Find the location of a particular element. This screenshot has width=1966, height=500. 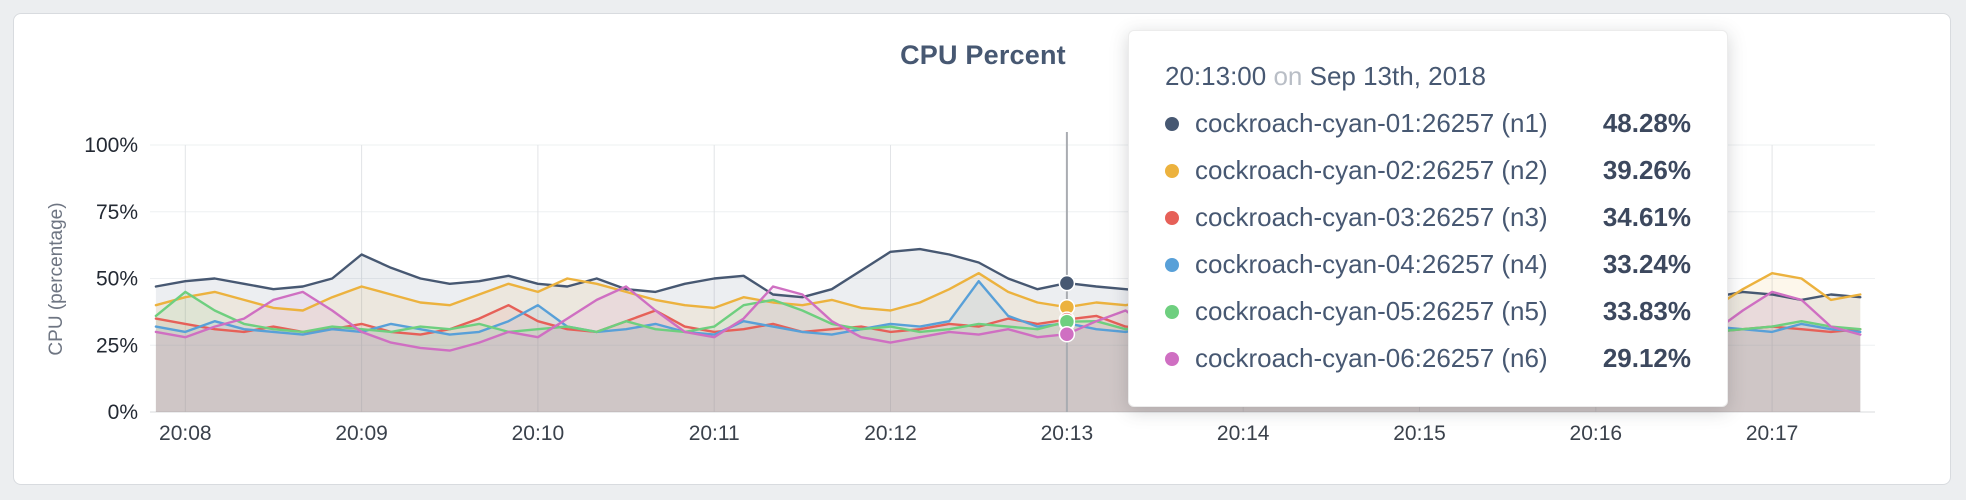

tooltip-series-row: cockroach-cyan-01:26257 (n1) 48.28% is located at coordinates (1428, 123).